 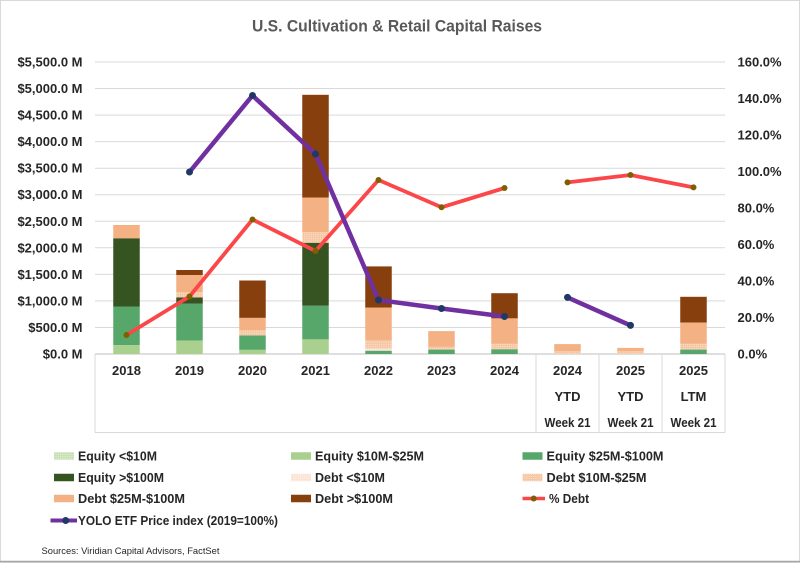 What do you see at coordinates (49, 88) in the screenshot?
I see `svg-text: $5,000.0 M` at bounding box center [49, 88].